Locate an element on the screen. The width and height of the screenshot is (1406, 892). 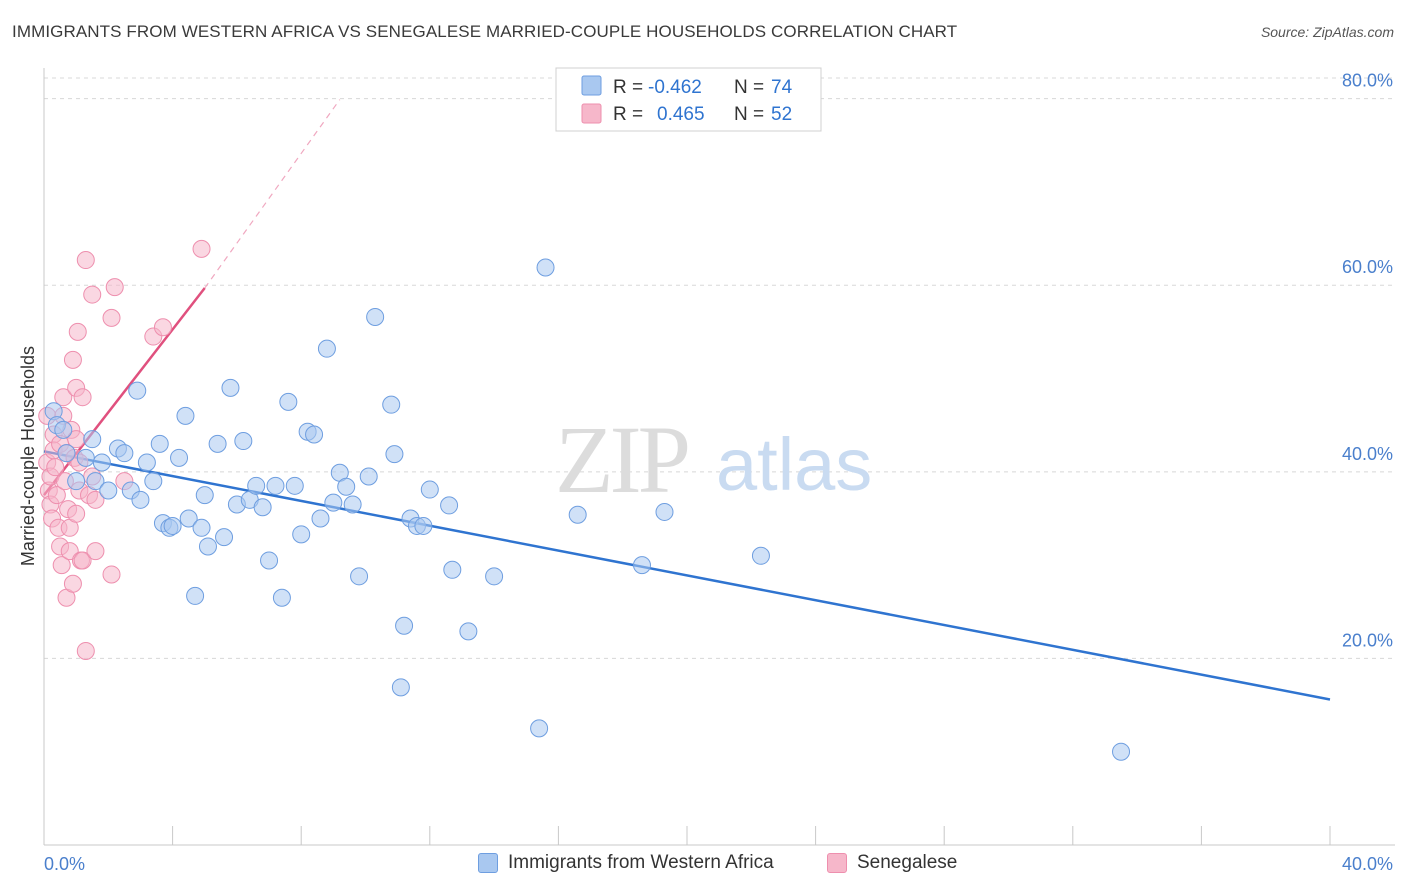
y-tick-label: 40.0% is located at coordinates (1367, 454).